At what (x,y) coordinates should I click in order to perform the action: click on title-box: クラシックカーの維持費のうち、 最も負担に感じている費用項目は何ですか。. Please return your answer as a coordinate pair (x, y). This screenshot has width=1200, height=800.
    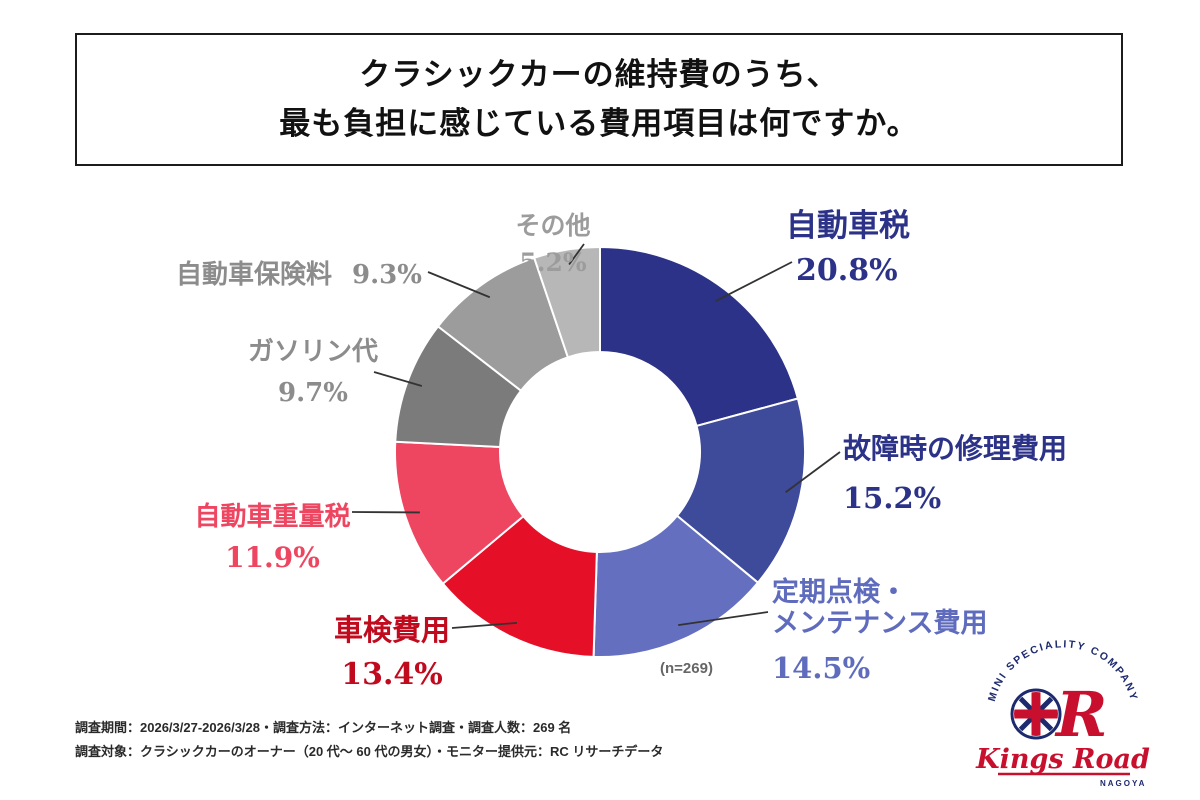
    Looking at the image, I should click on (599, 99).